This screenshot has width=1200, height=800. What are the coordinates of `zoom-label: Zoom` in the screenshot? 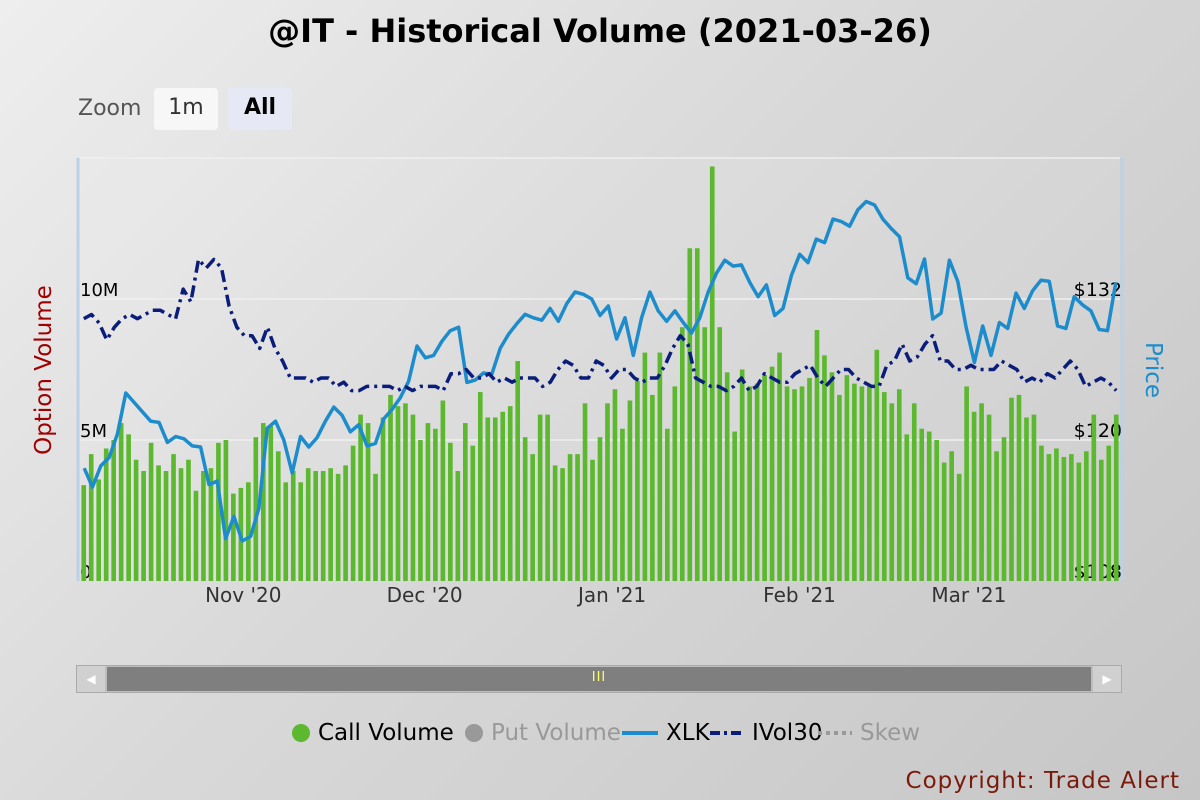 It's located at (110, 108).